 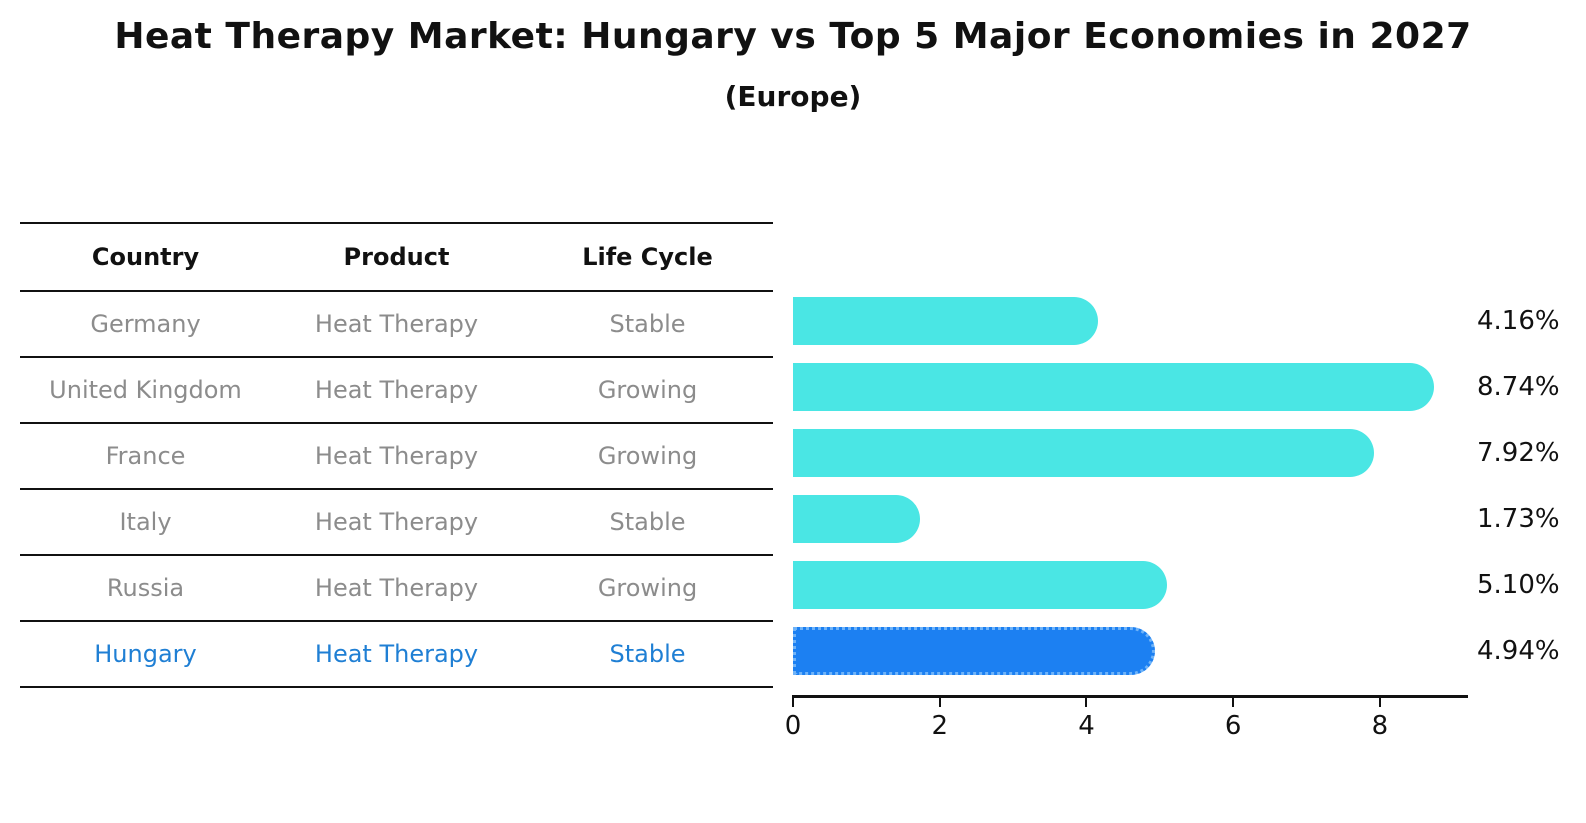 What do you see at coordinates (1518, 651) in the screenshot?
I see `value-label: 4.94%` at bounding box center [1518, 651].